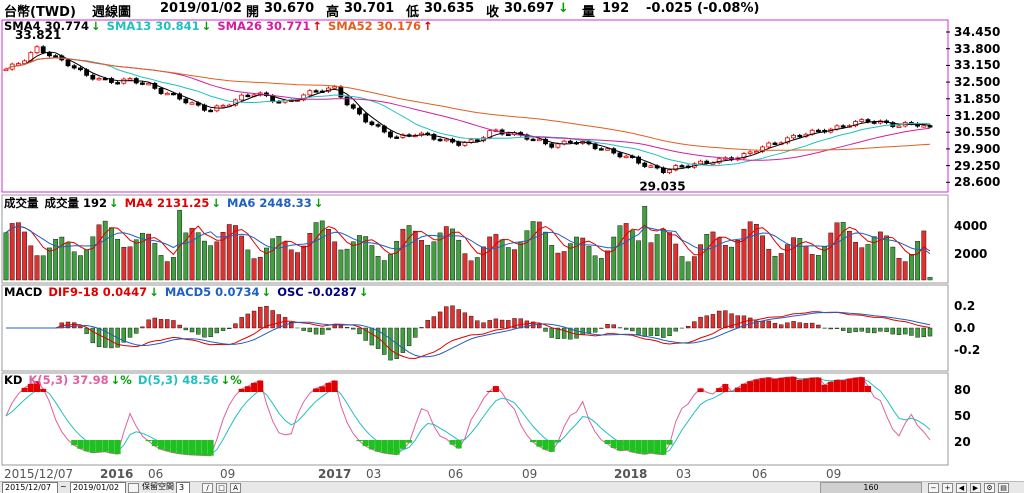  Describe the element at coordinates (977, 32) in the screenshot. I see `y-tick-label: 34.450` at that location.